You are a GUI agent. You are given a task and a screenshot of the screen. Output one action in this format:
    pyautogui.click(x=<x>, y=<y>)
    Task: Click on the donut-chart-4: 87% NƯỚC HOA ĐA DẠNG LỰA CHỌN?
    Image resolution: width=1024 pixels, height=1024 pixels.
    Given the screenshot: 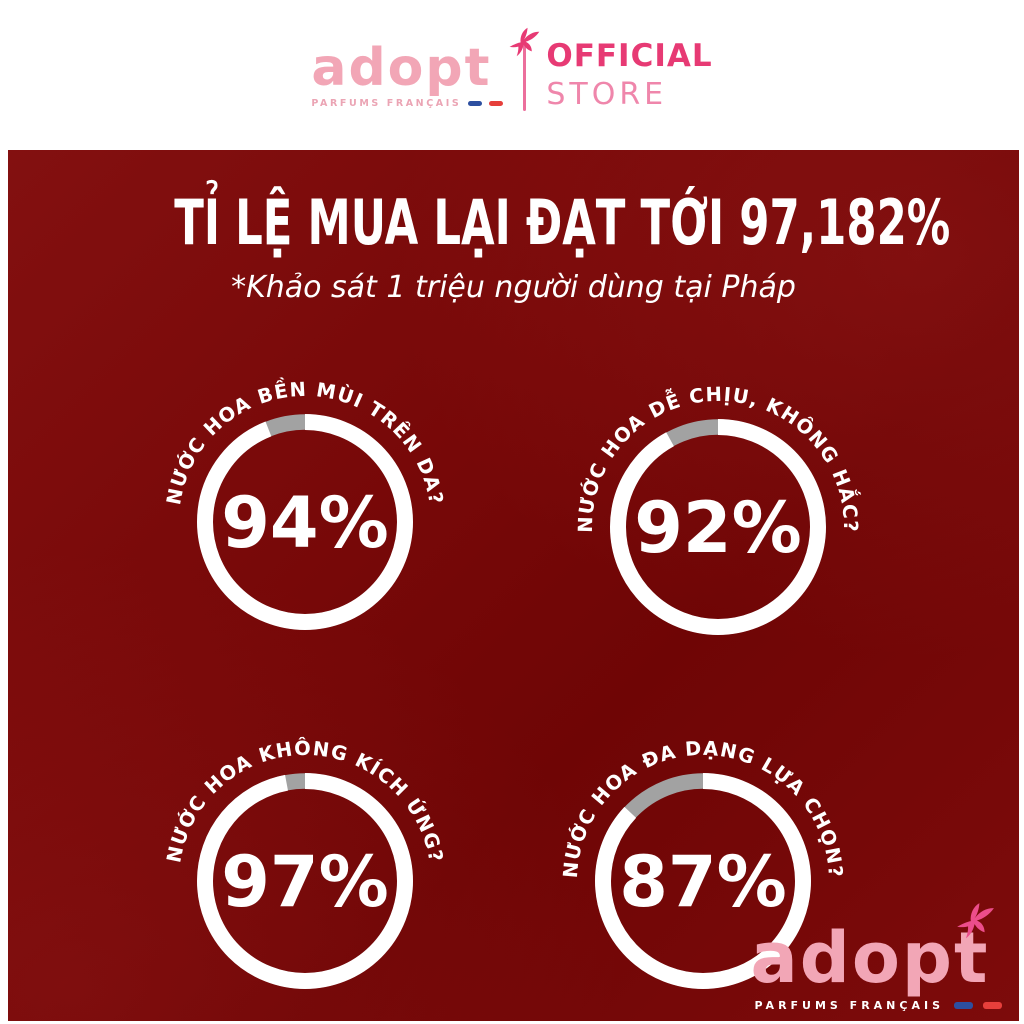 What is the action you would take?
    pyautogui.click(x=703, y=863)
    